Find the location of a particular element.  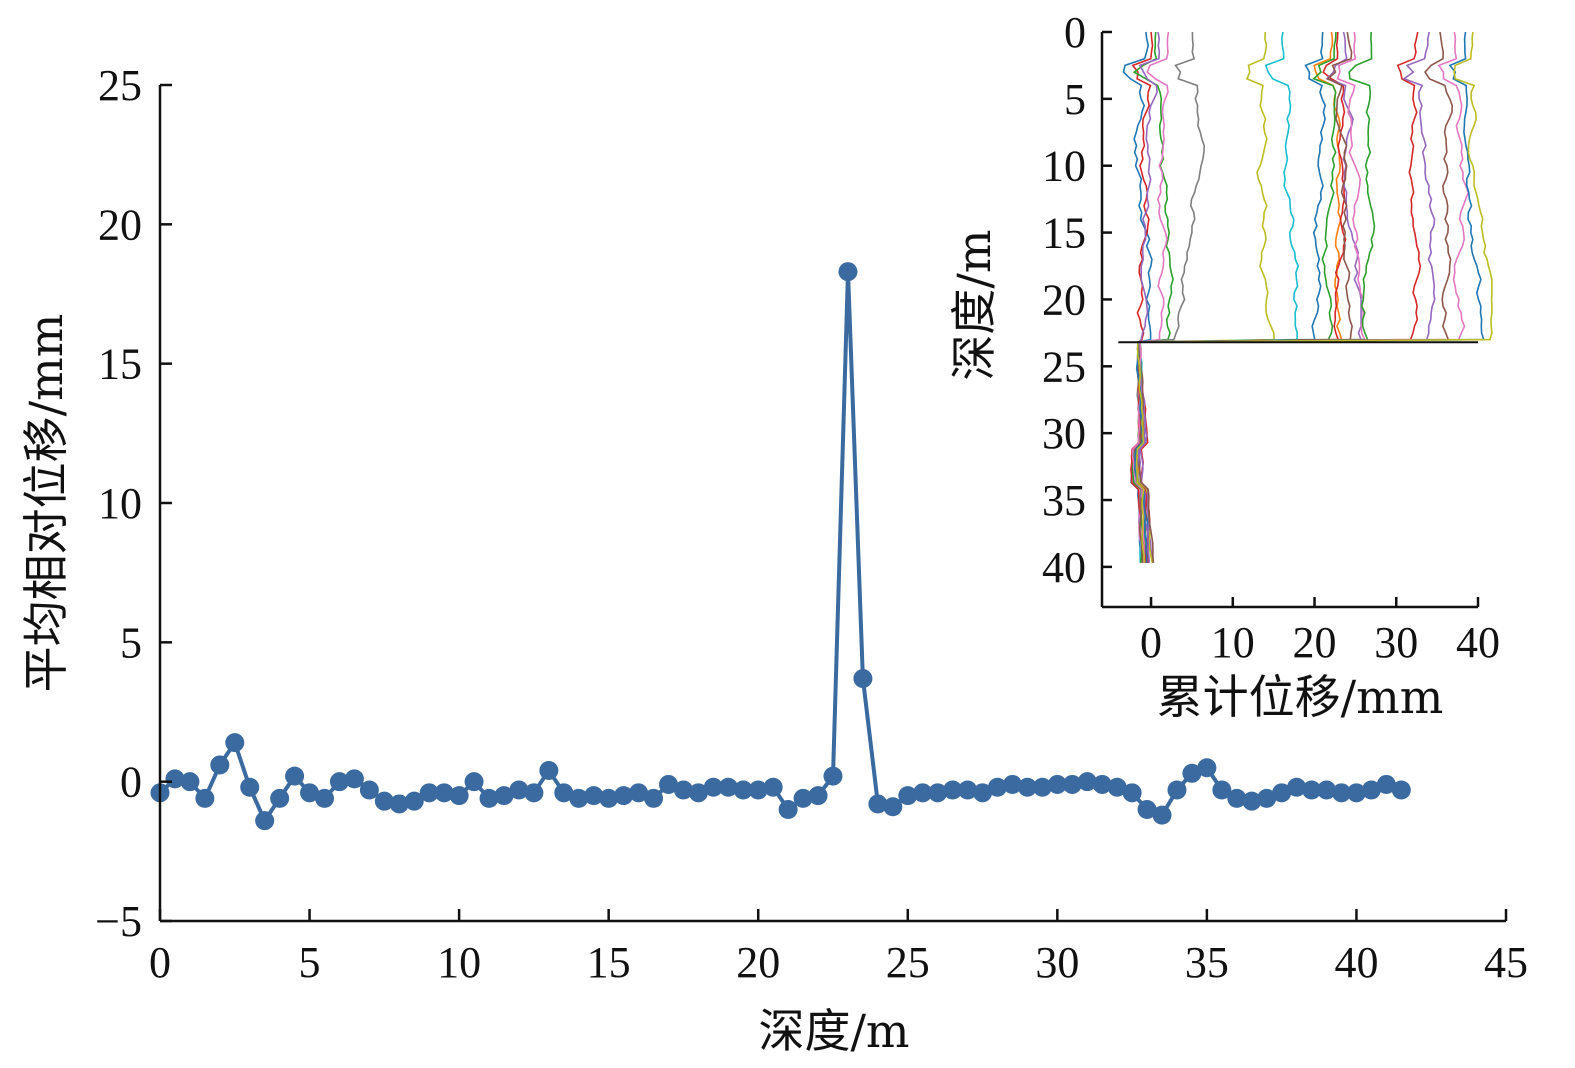

inset-x-tick-label: 20 is located at coordinates (1315, 642).